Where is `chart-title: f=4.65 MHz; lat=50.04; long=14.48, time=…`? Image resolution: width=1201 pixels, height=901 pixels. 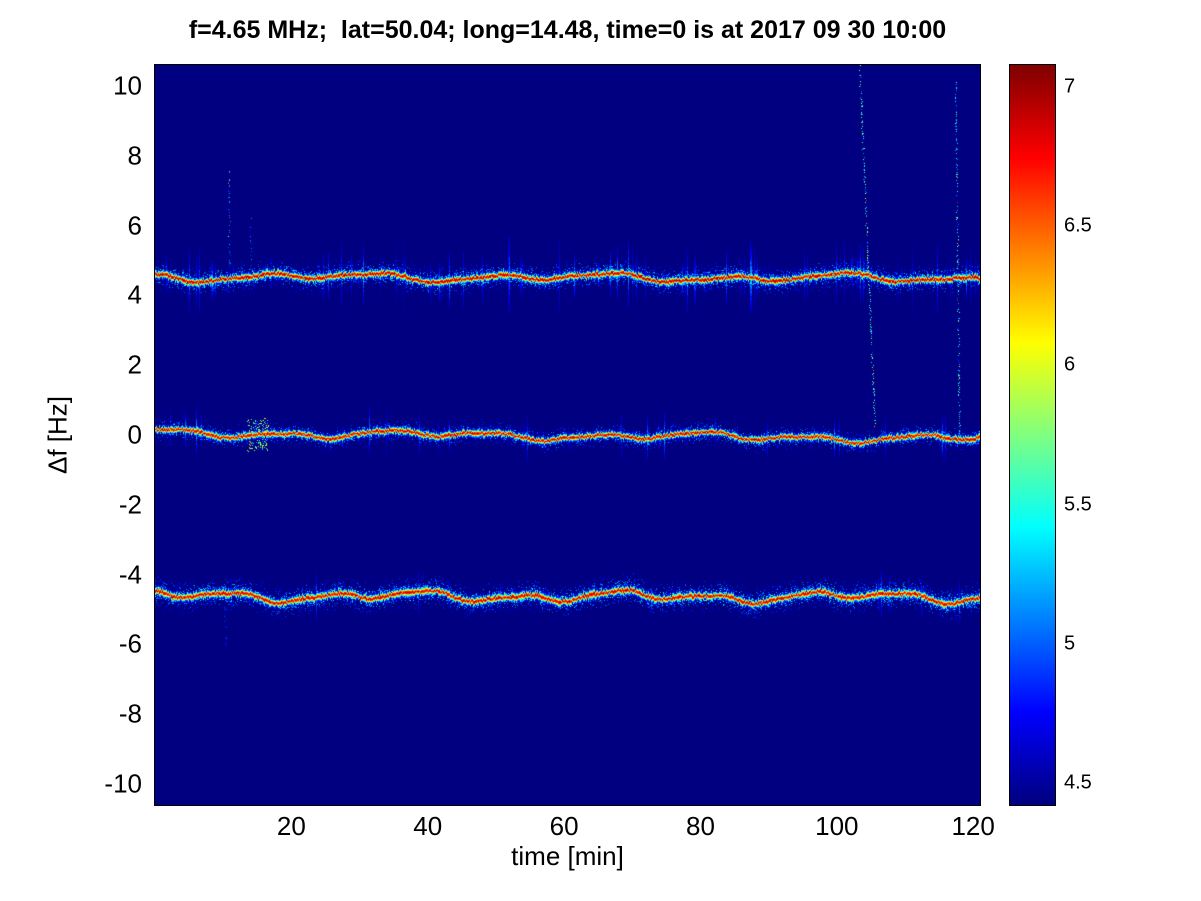
chart-title: f=4.65 MHz; lat=50.04; long=14.48, time=… is located at coordinates (567, 30).